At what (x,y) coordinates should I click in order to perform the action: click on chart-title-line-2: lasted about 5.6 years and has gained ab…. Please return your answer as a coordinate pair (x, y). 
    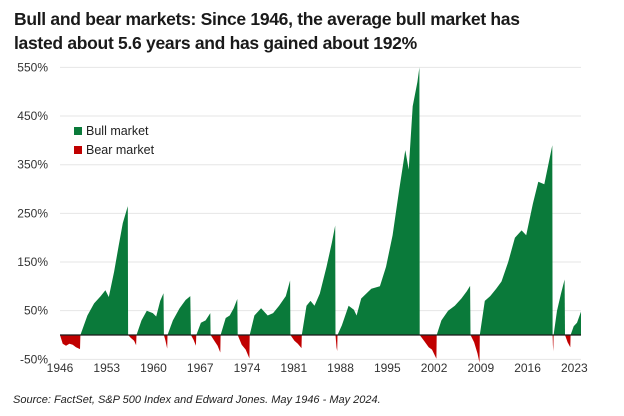
    Looking at the image, I should click on (215, 43).